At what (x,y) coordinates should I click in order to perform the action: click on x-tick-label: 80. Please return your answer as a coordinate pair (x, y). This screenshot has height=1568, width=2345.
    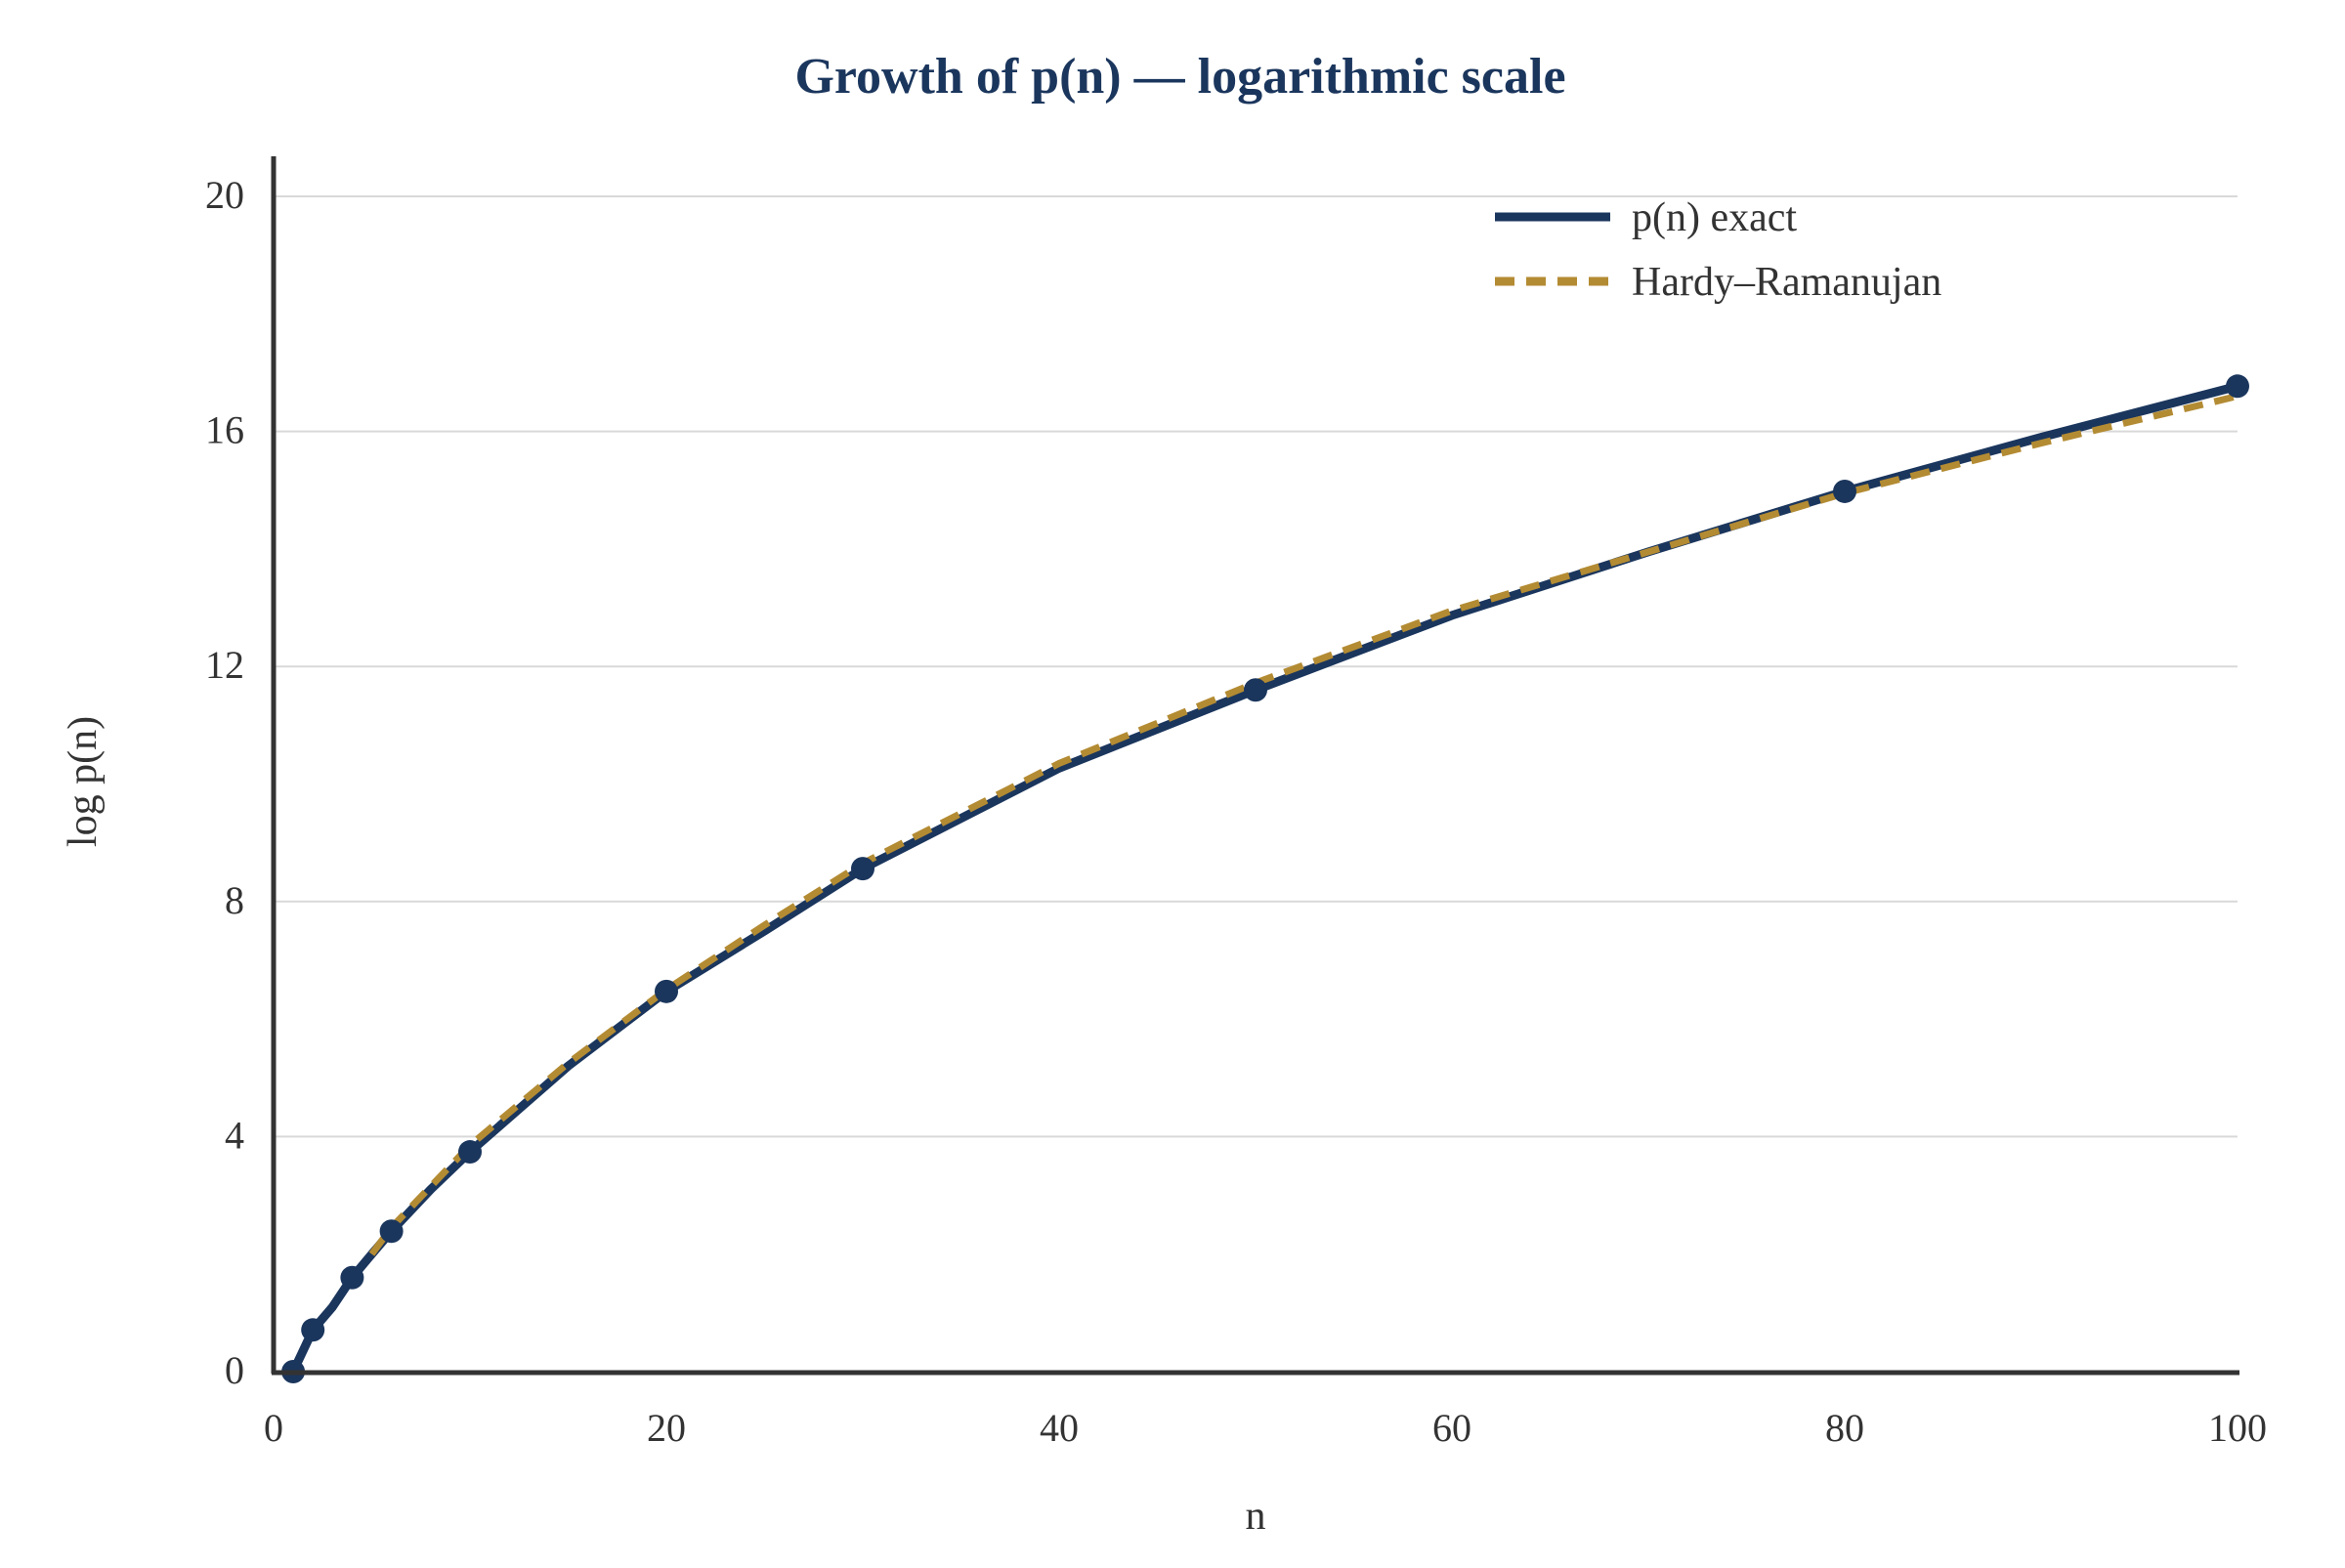
    Looking at the image, I should click on (1844, 1428).